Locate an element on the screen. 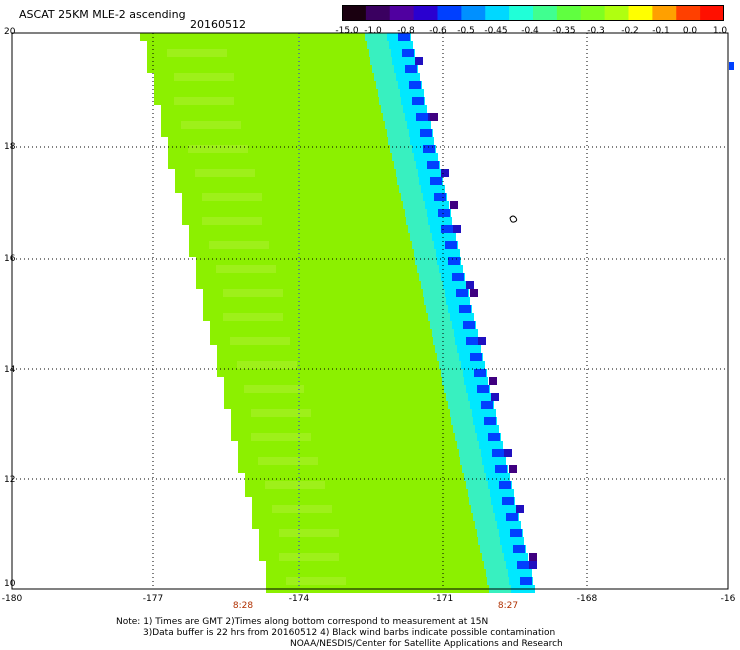 The width and height of the screenshot is (740, 650). colorbar-label: -0.3 is located at coordinates (596, 31).